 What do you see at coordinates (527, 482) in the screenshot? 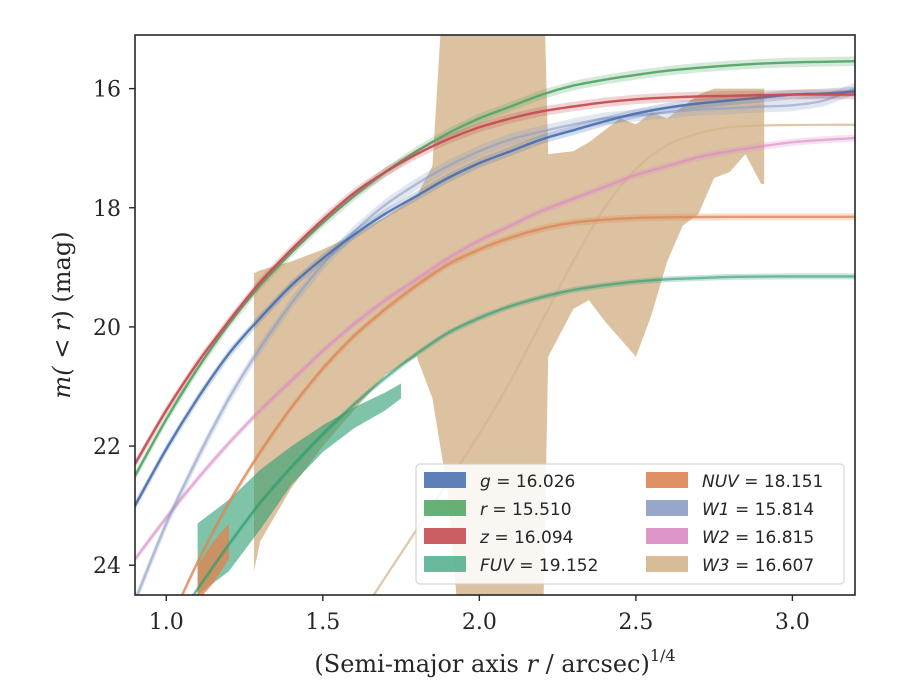
I see `legend-label-g: g = 16.026` at bounding box center [527, 482].